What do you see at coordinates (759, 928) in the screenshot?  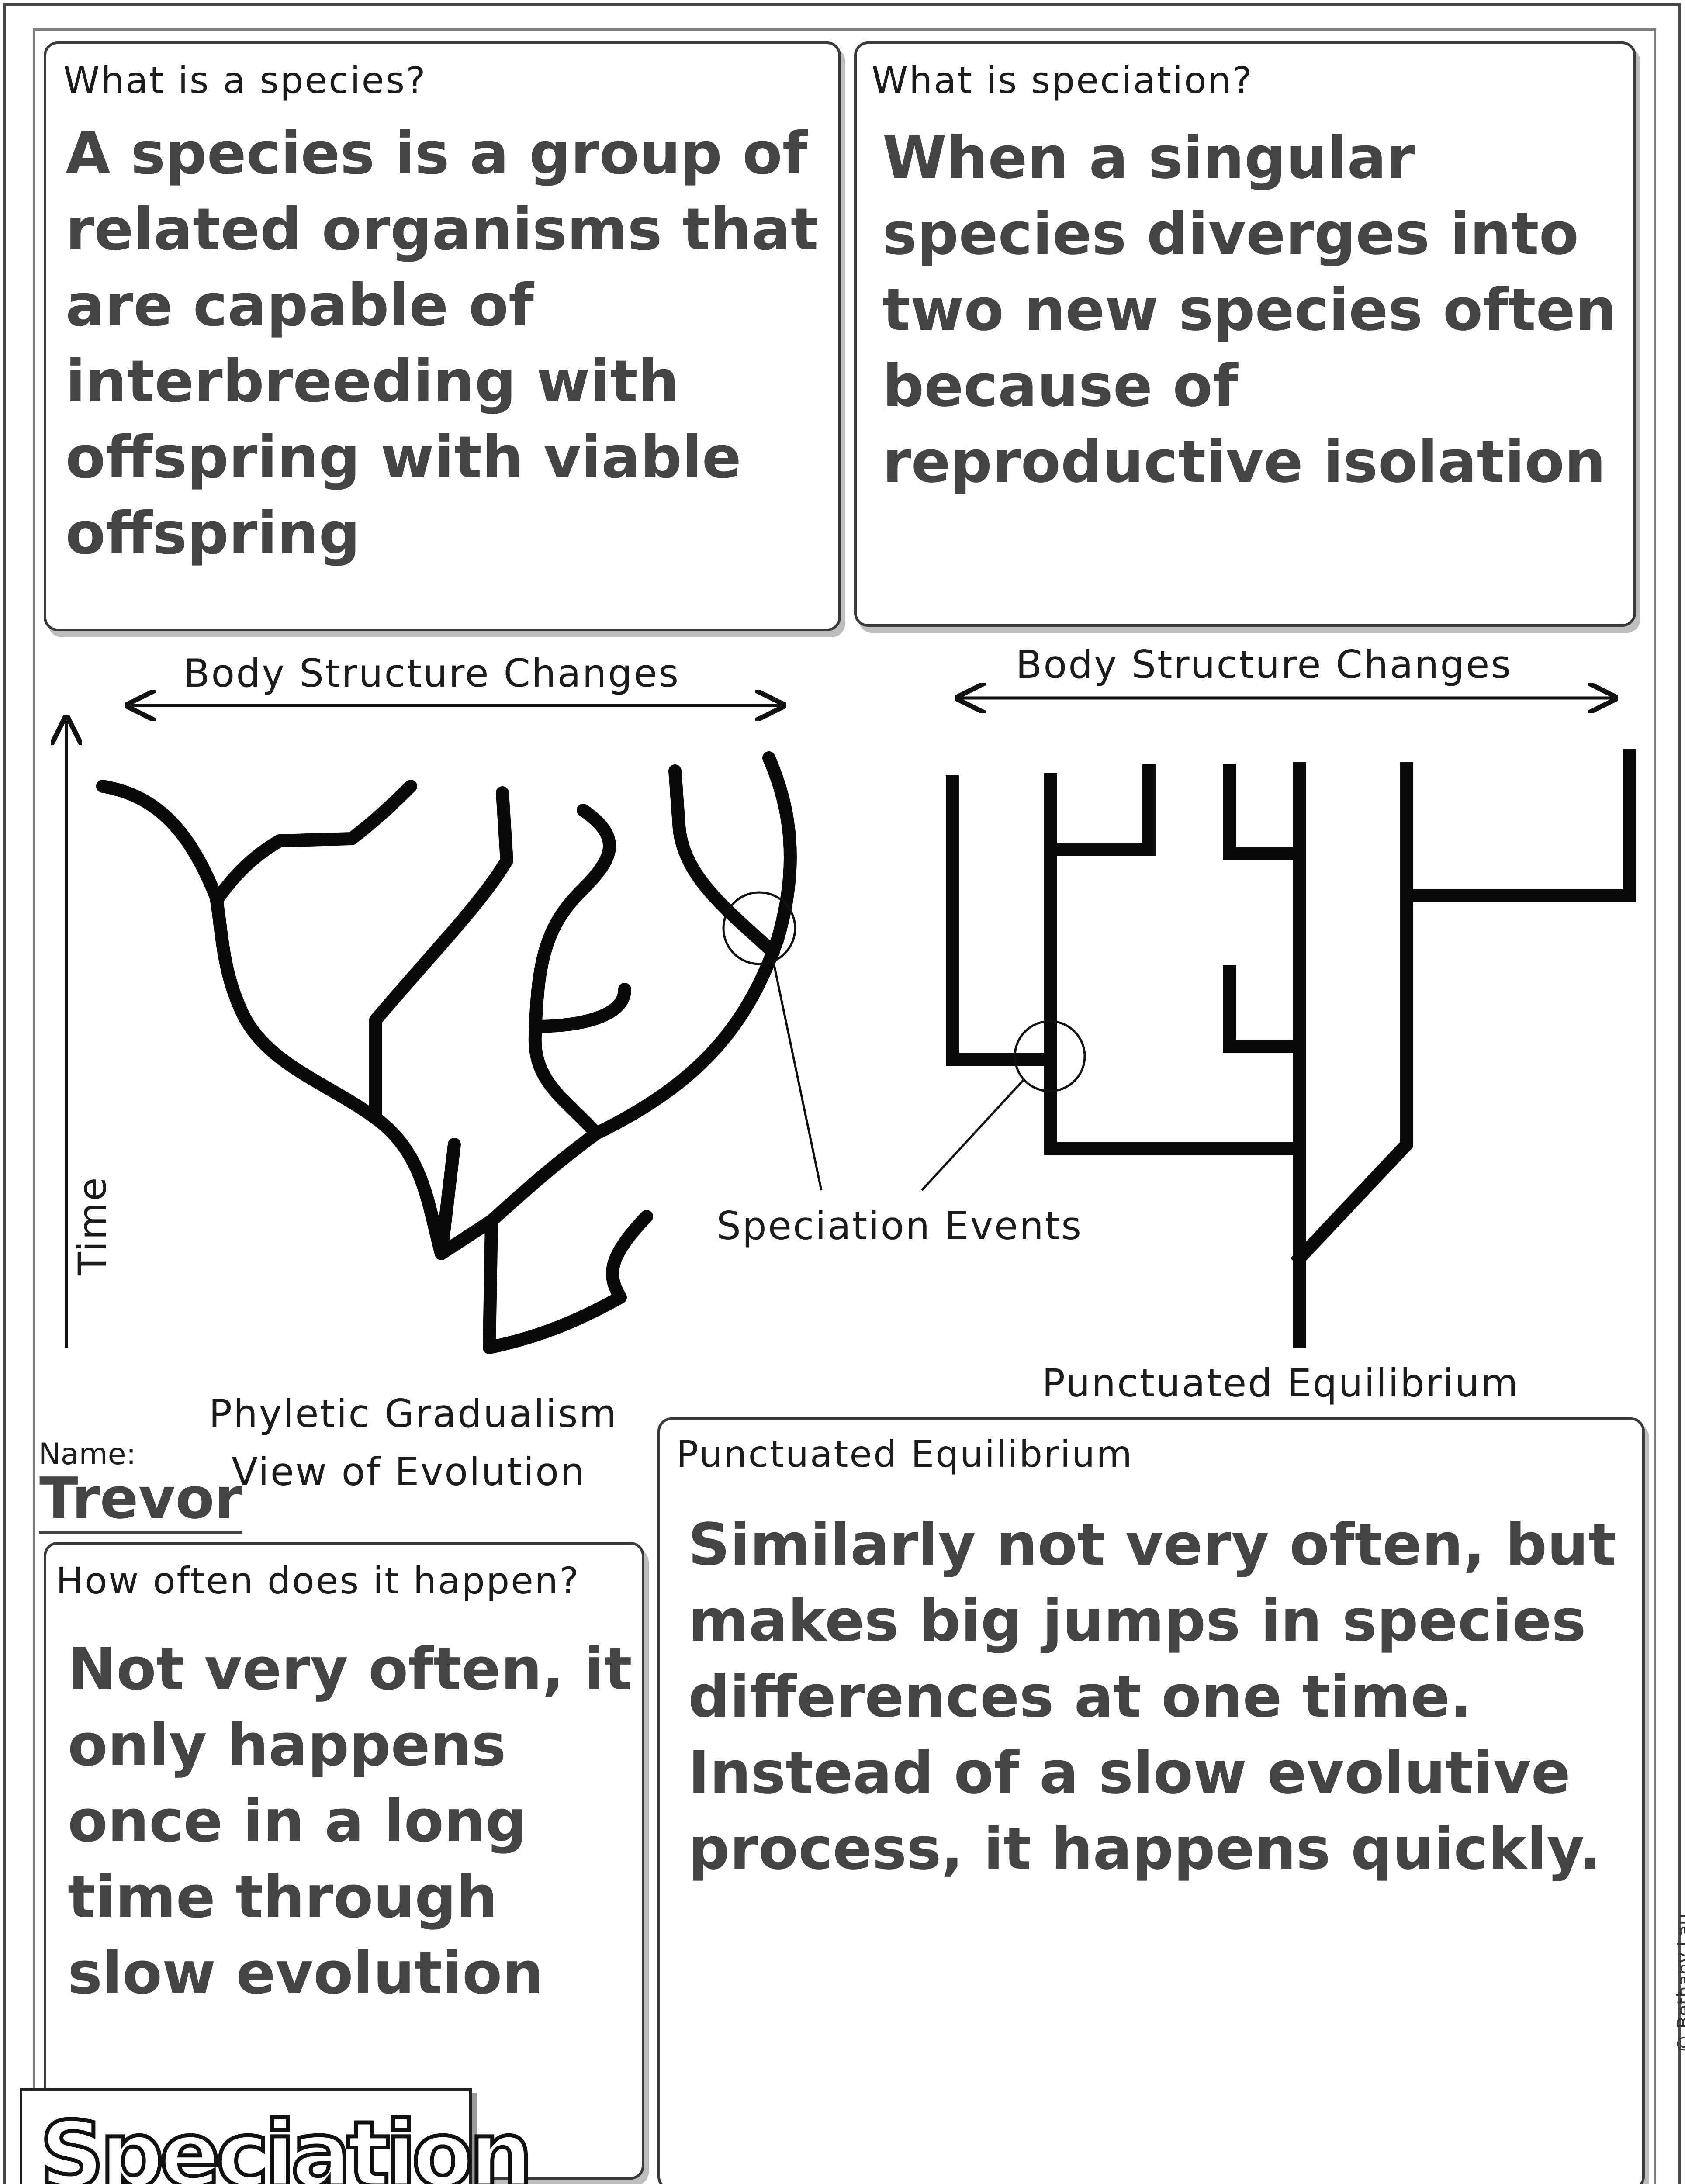 I see `speciation-event-circle-left` at bounding box center [759, 928].